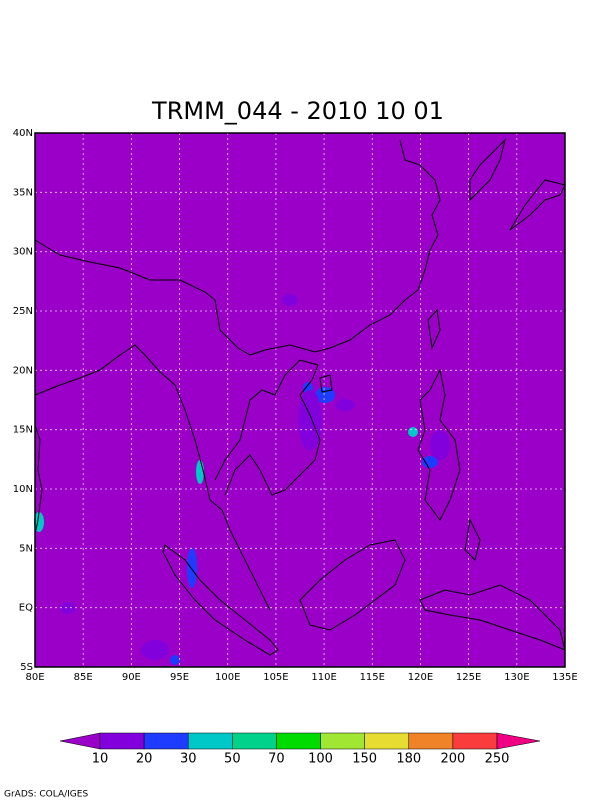 The height and width of the screenshot is (804, 600). I want to click on colorbar-label: 250, so click(497, 759).